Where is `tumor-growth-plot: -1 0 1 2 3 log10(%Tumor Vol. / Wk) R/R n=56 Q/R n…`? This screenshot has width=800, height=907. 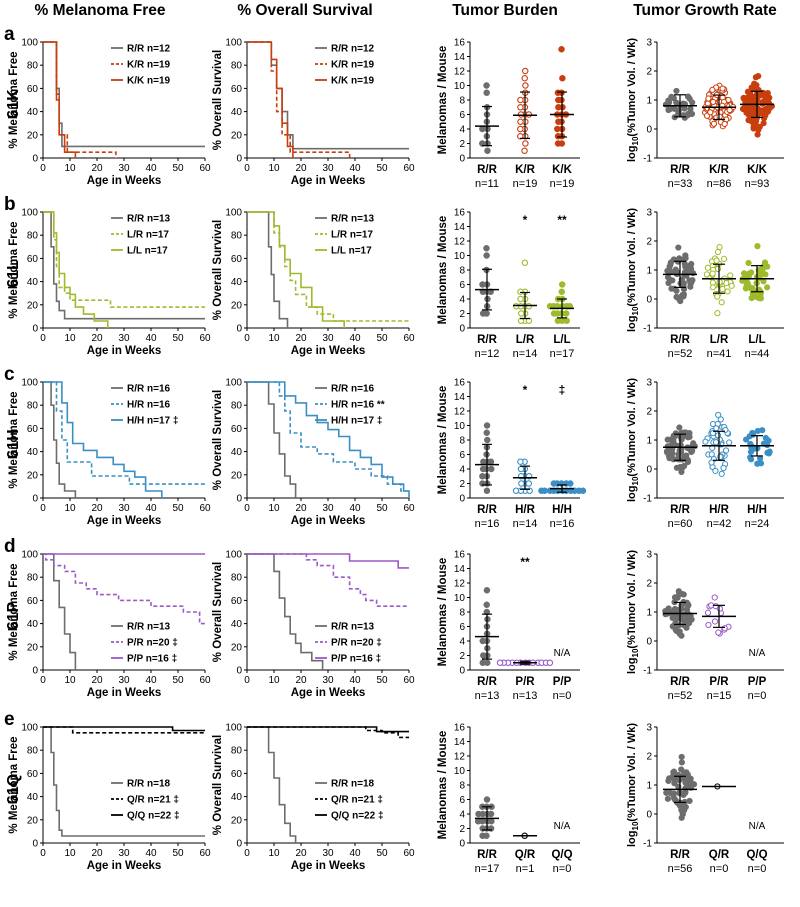 tumor-growth-plot: -1 0 1 2 3 log10(%Tumor Vol. / Wk) R/R n=56 Q/R n… is located at coordinates (705, 799).